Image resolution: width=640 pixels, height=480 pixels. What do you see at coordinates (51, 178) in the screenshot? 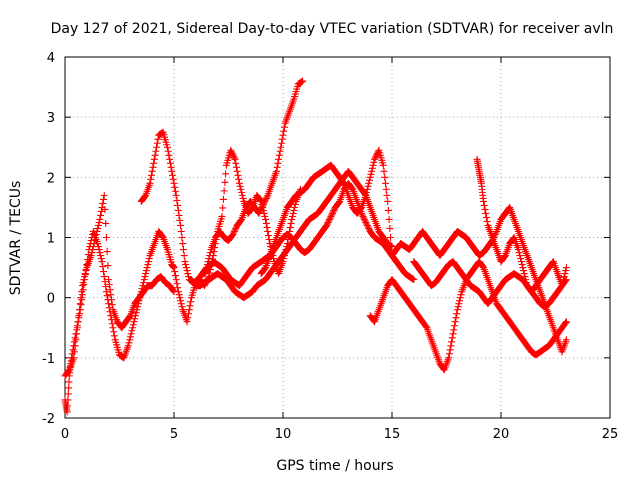
I see `y-tick-label: 2` at bounding box center [51, 178].